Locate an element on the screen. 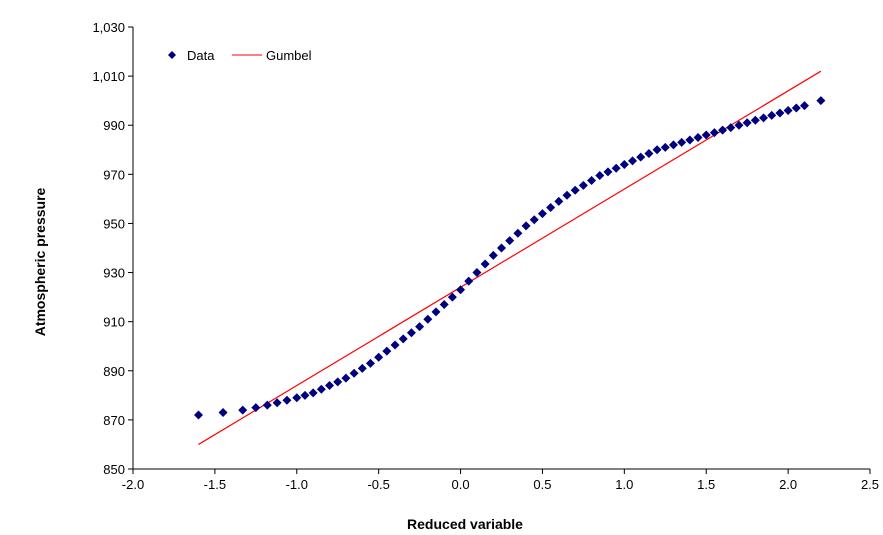 This screenshot has width=883, height=535. x-tick-label: 0.5 is located at coordinates (542, 484).